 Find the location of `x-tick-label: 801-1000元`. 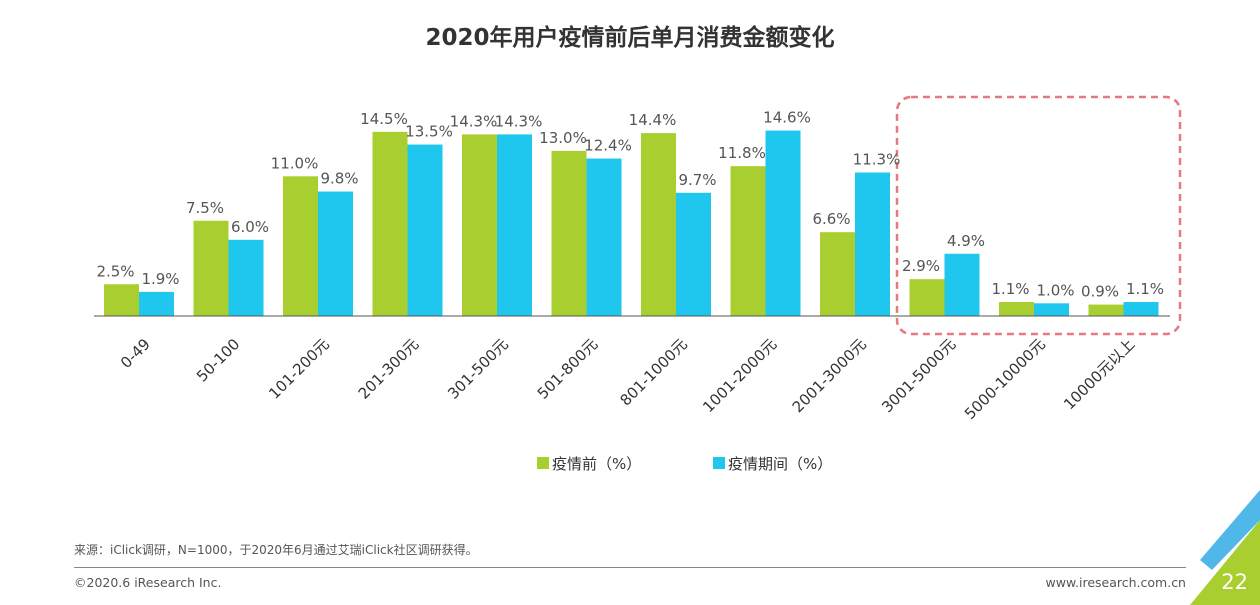

x-tick-label: 801-1000元 is located at coordinates (653, 372).